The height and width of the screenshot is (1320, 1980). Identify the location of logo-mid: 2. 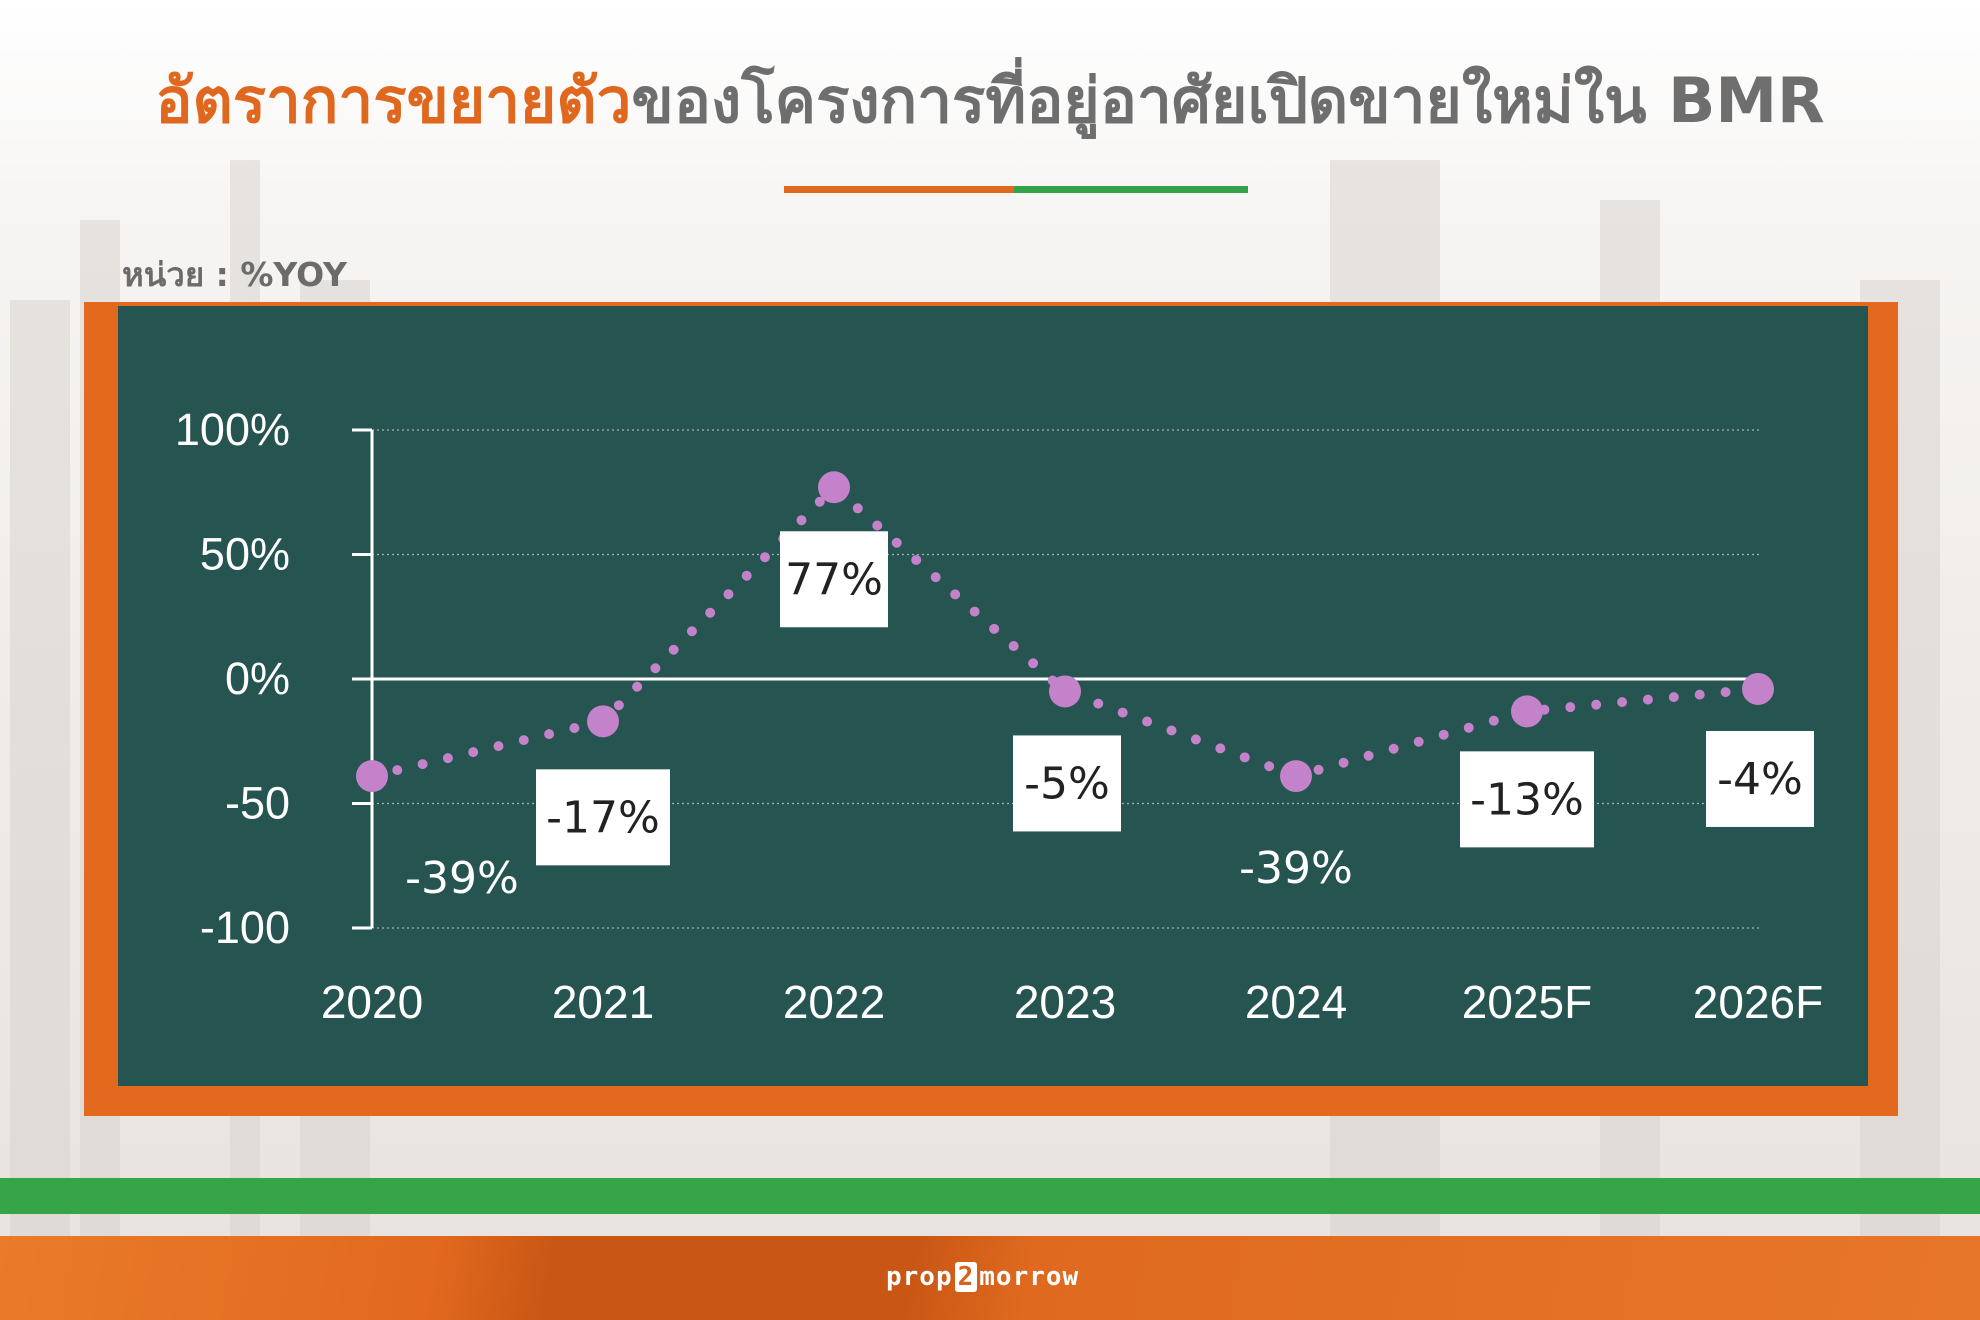
(966, 1277).